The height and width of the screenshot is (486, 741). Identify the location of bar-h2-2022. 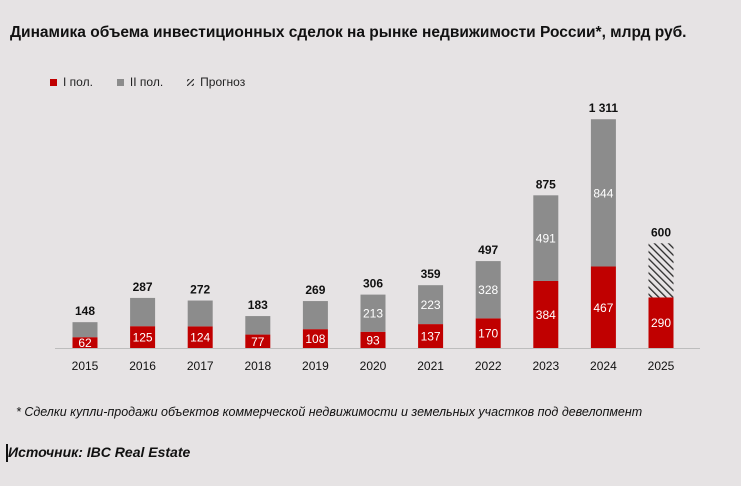
(488, 290).